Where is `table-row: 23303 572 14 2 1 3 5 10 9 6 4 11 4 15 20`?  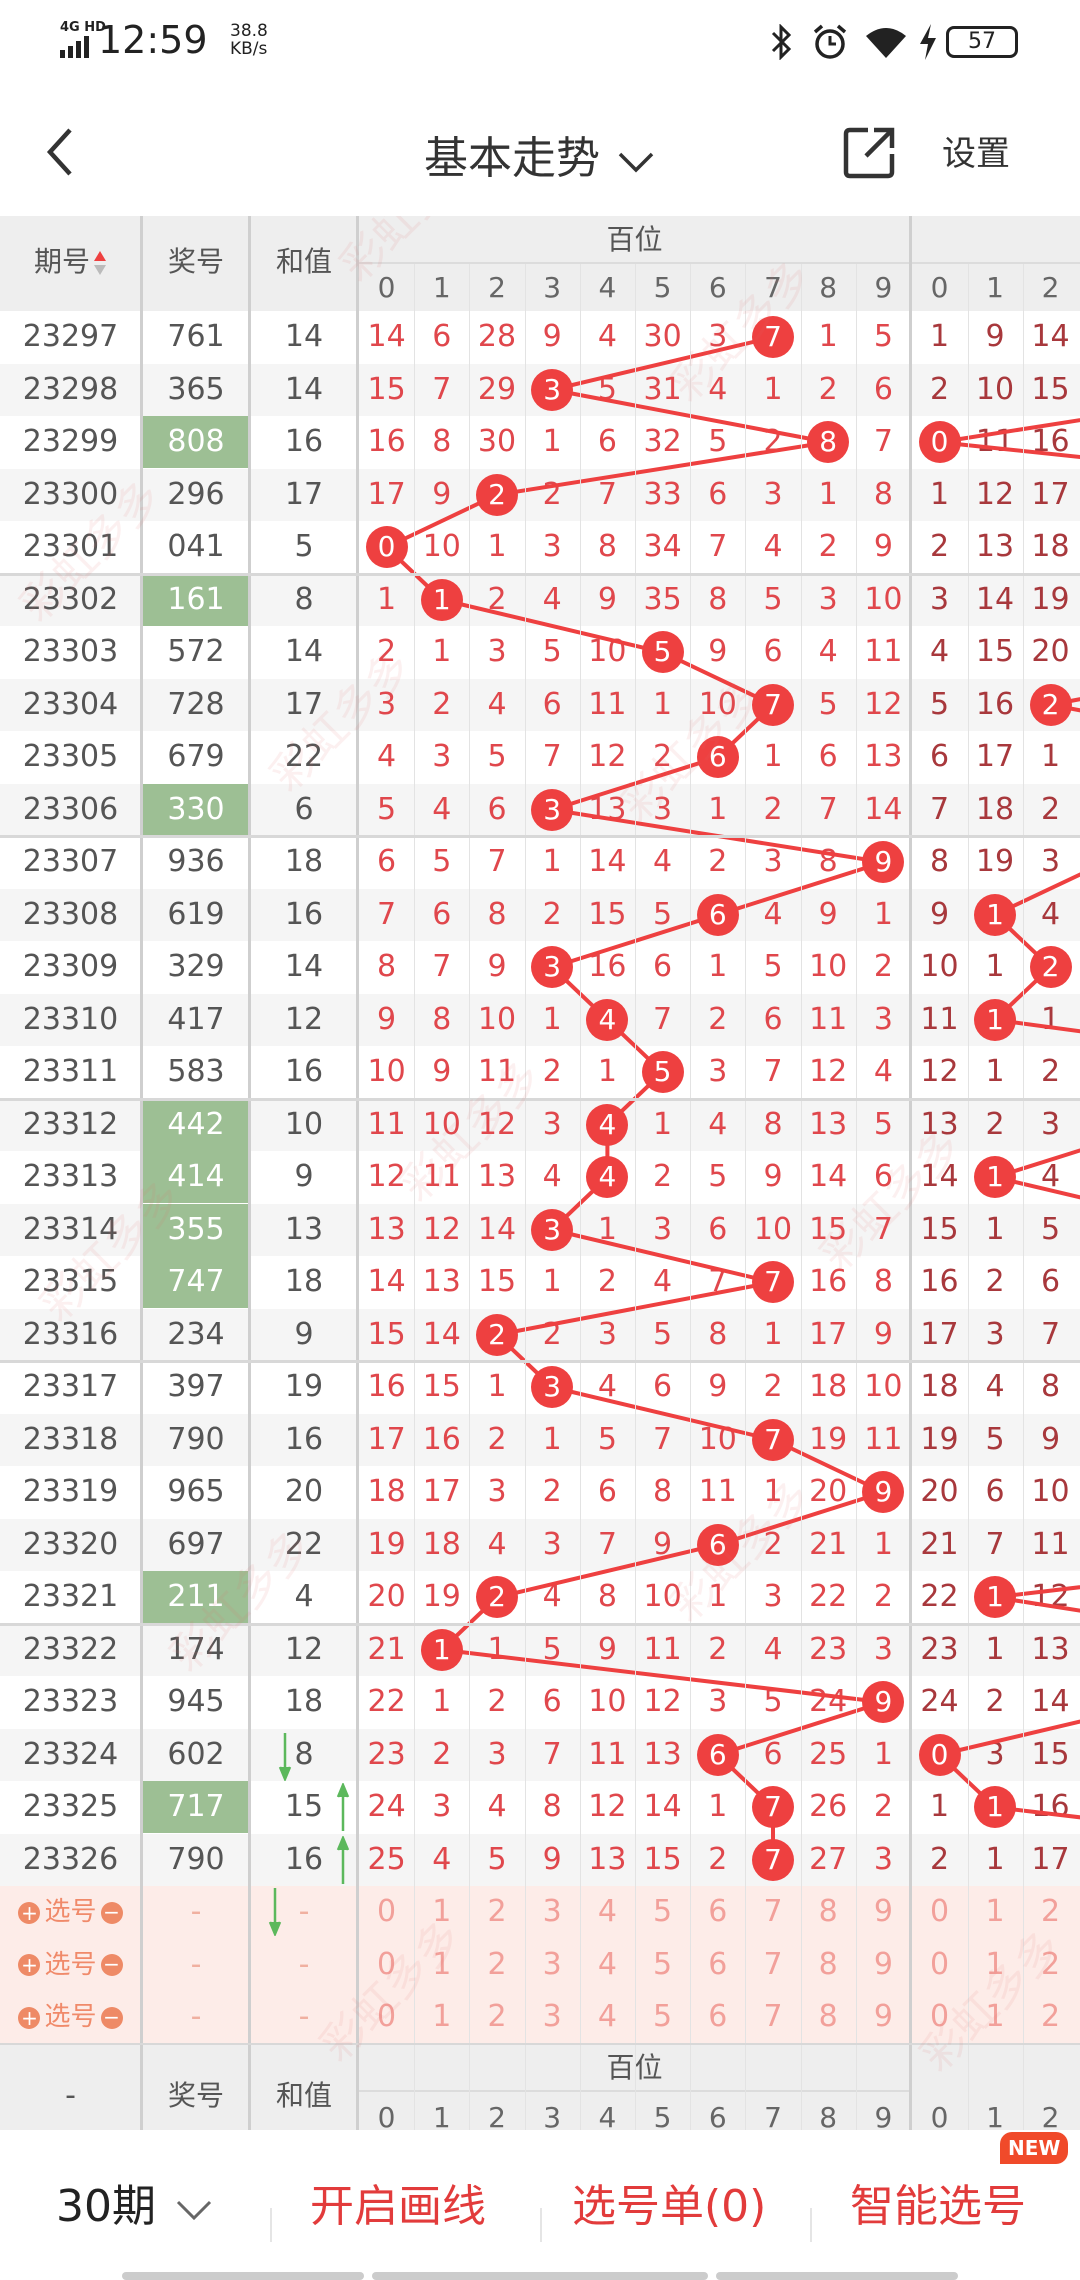 table-row: 23303 572 14 2 1 3 5 10 9 6 4 11 4 15 20 is located at coordinates (540, 652).